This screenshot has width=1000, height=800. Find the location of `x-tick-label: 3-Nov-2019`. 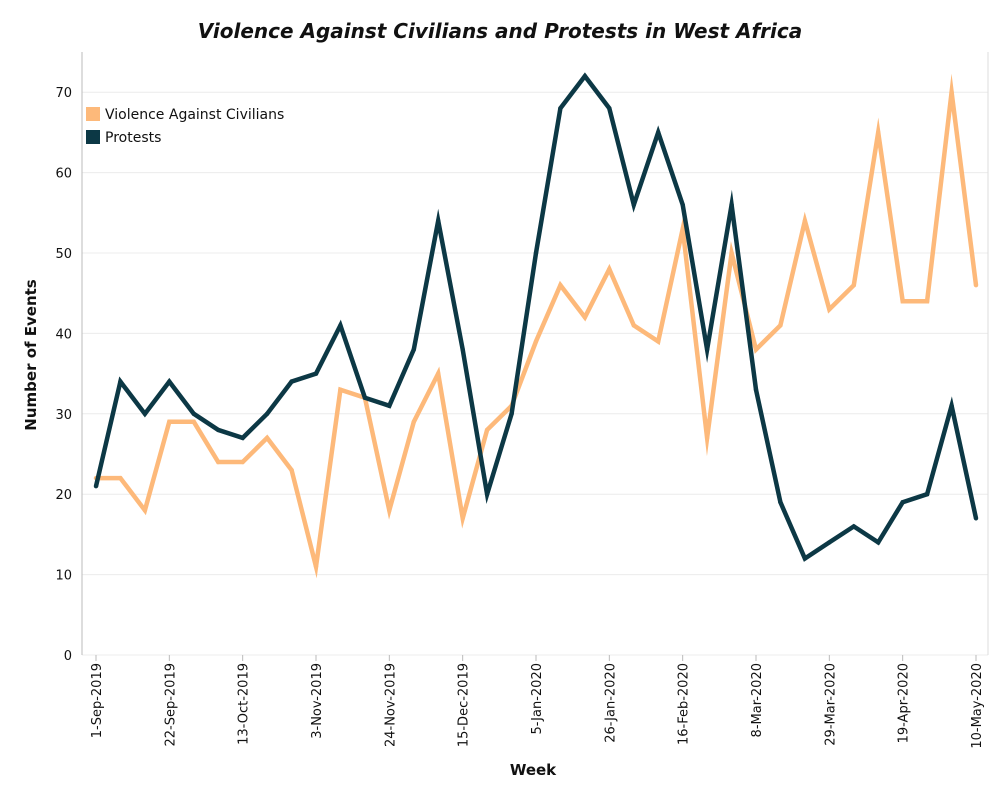

x-tick-label: 3-Nov-2019 is located at coordinates (317, 701).